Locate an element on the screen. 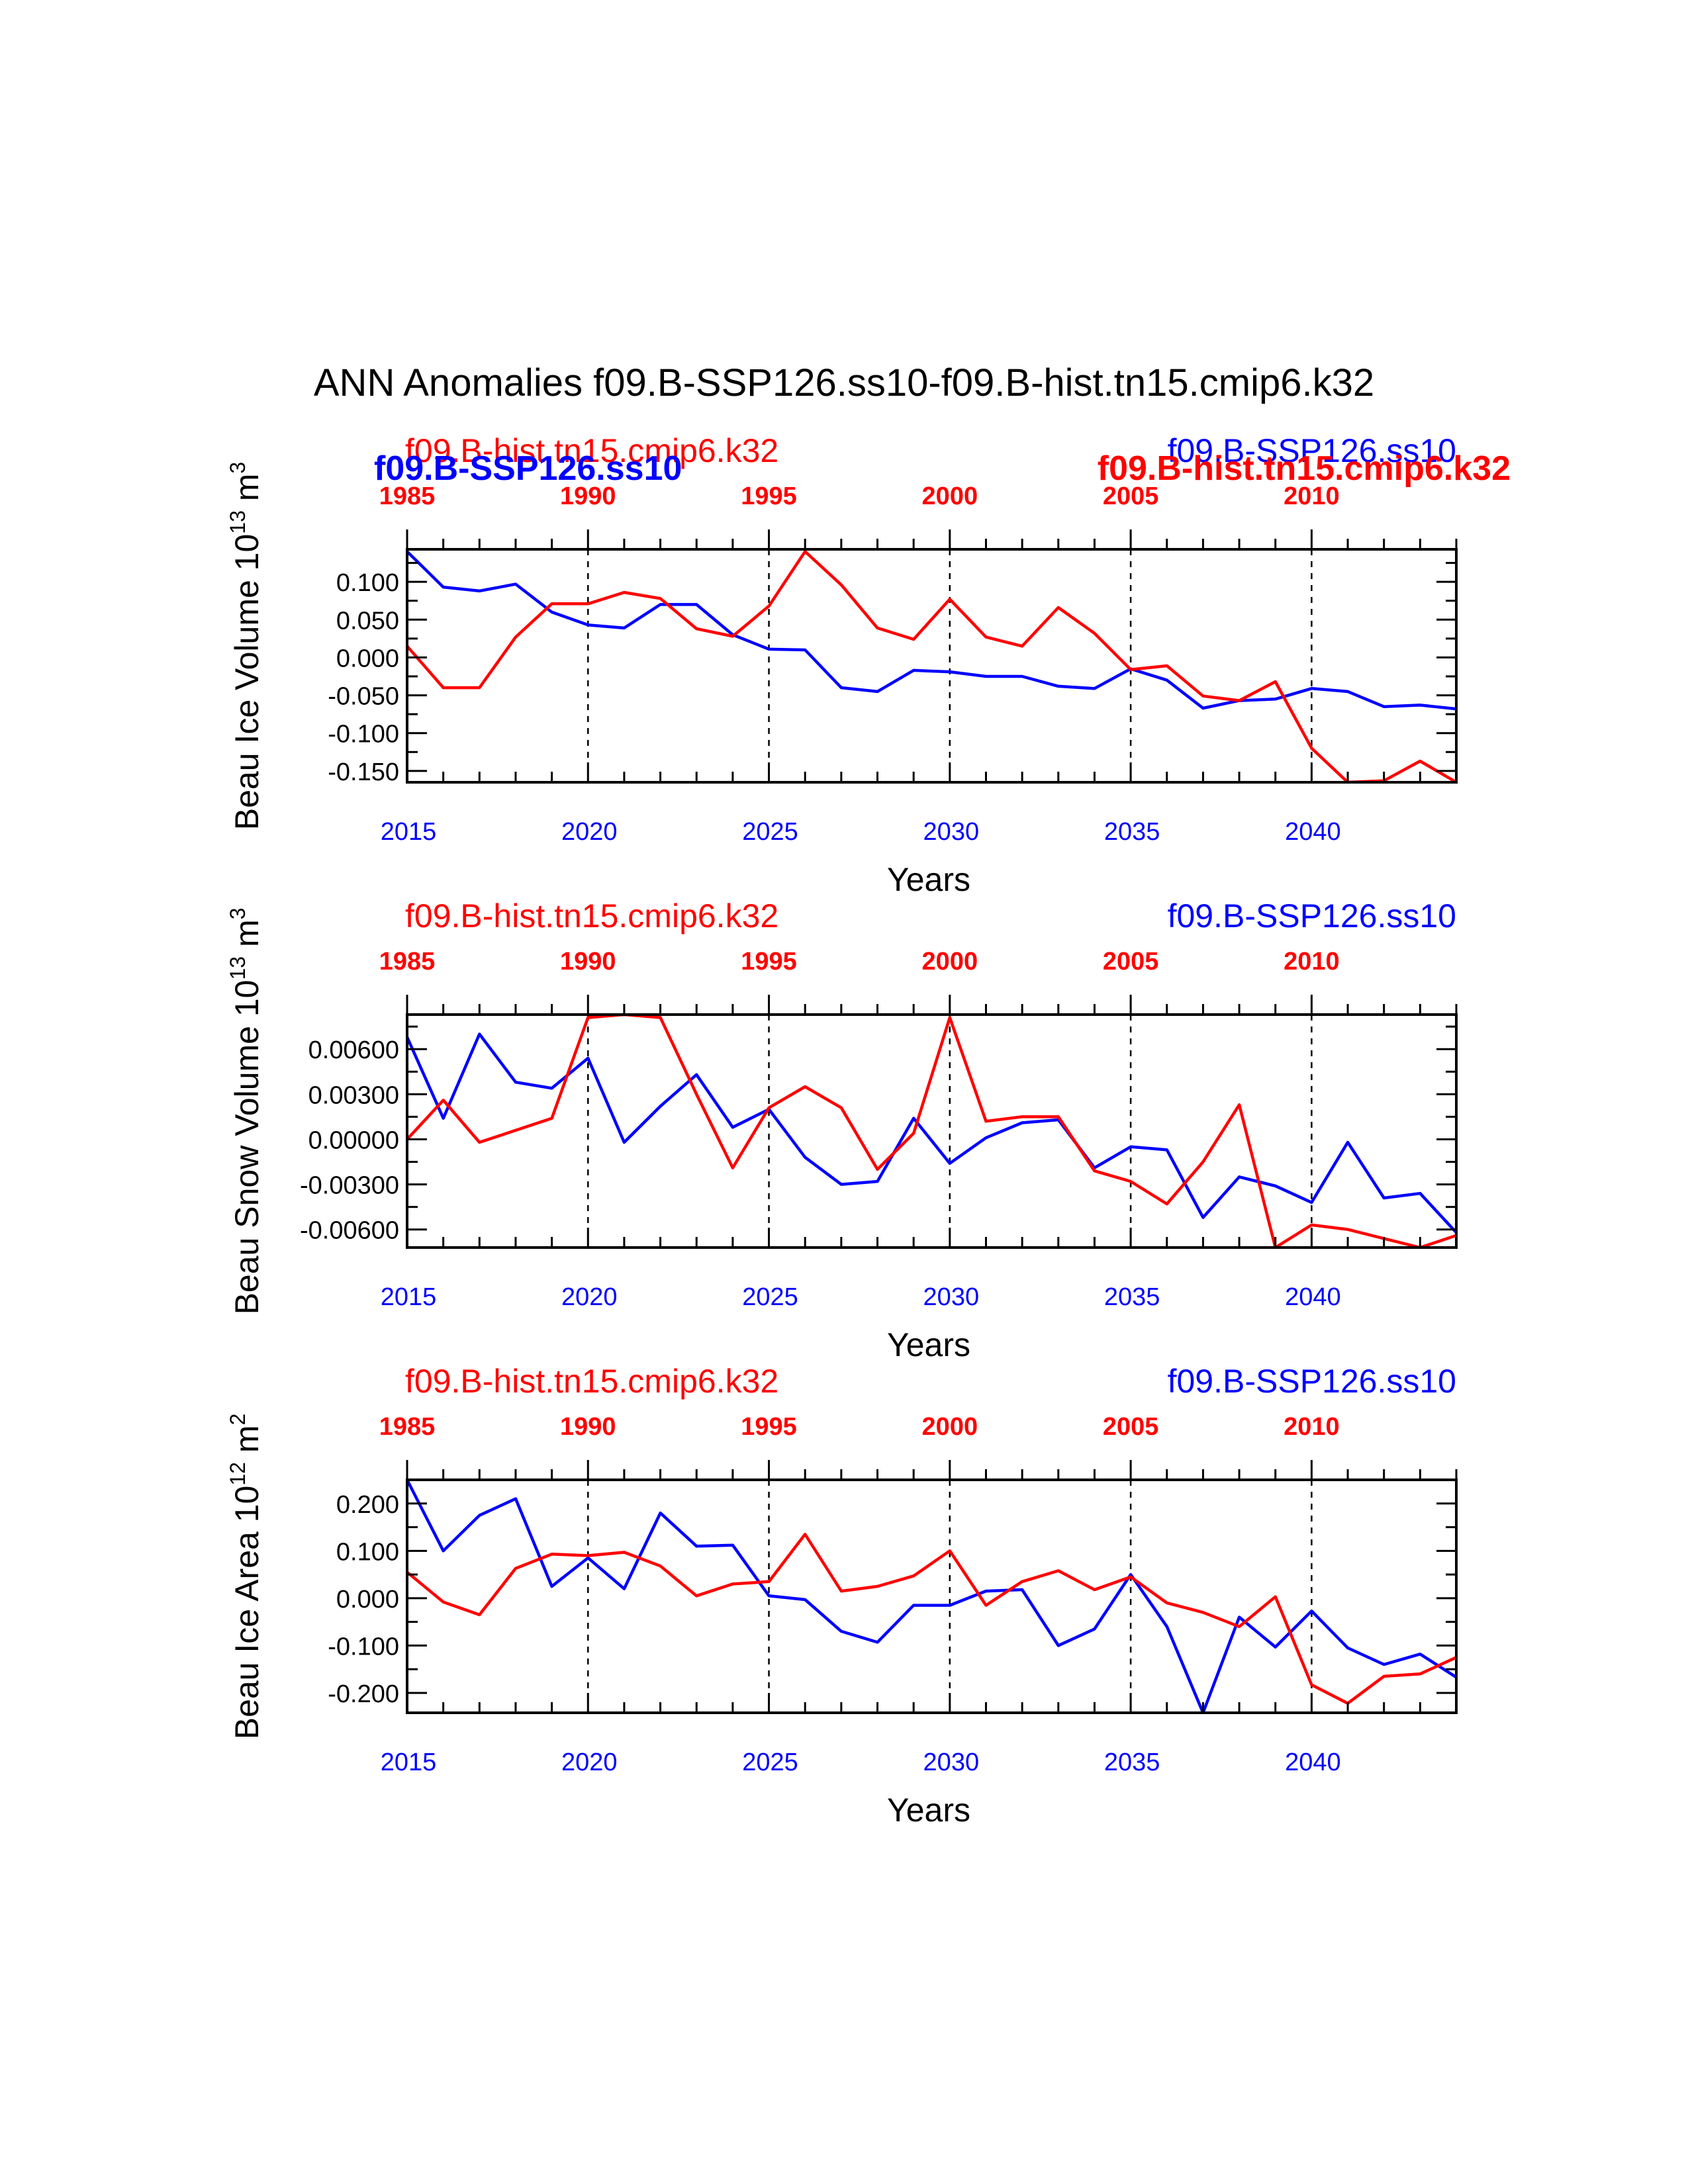  ssp-bold-overlay-label: f09.B-SSP126.ss10 is located at coordinates (528, 469).